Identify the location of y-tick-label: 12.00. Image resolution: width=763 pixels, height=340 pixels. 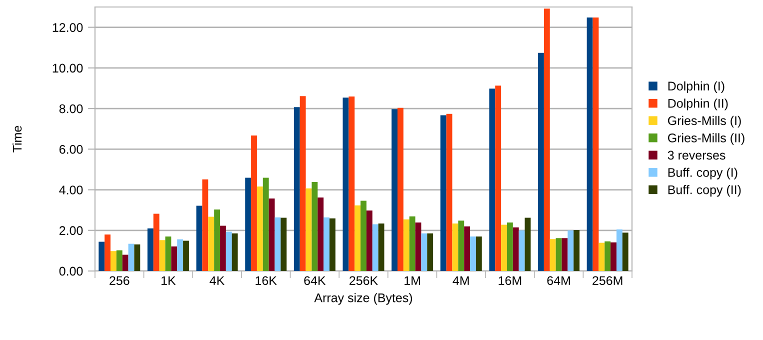
(67, 27).